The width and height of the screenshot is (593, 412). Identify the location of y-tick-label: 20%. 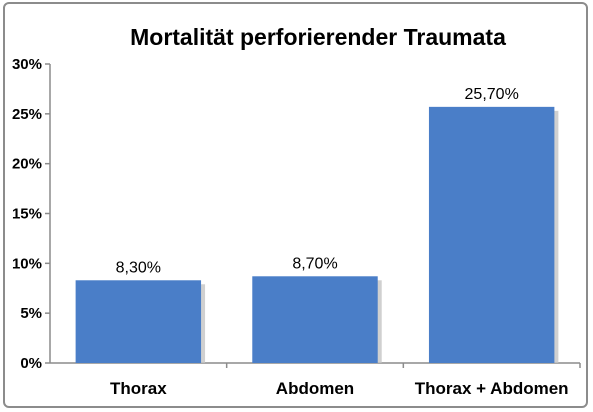
(27, 164).